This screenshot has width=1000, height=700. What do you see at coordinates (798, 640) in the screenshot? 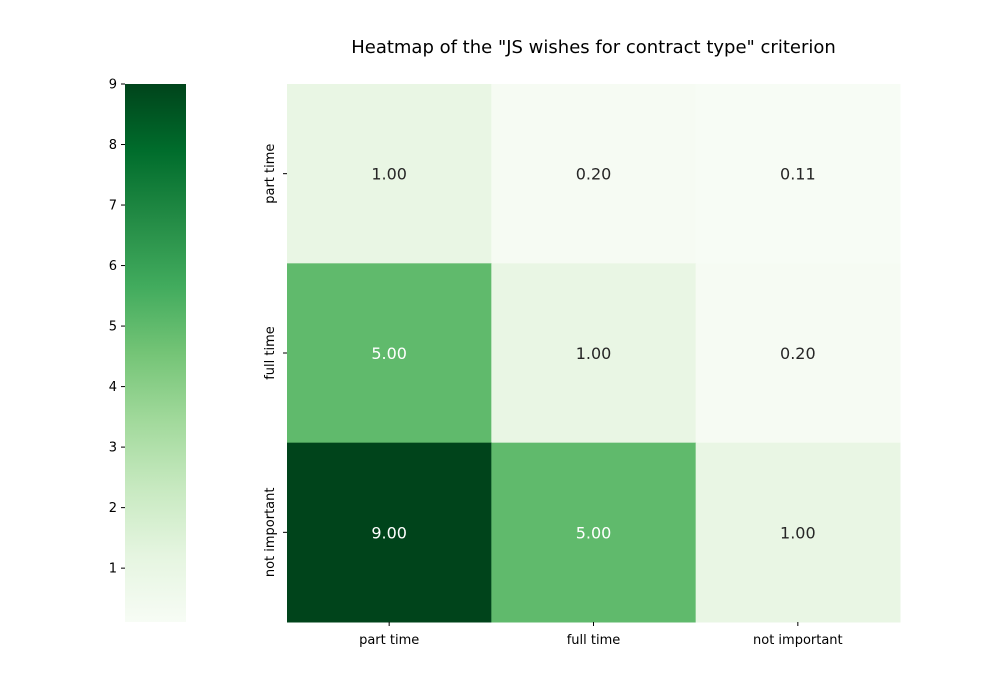
I see `x-tick-label: not important` at bounding box center [798, 640].